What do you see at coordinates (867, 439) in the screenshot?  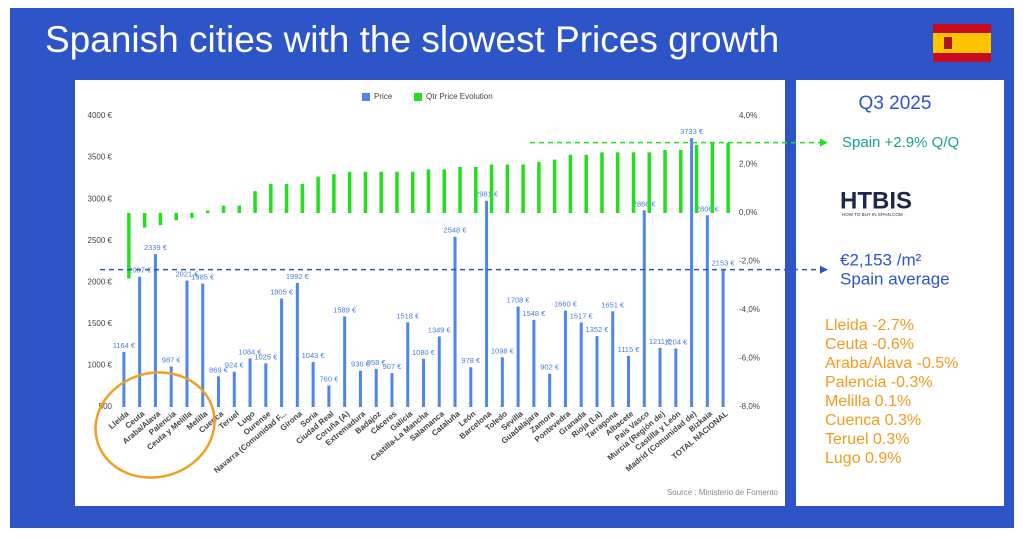 I see `slowest-item: Teruel 0.3%` at bounding box center [867, 439].